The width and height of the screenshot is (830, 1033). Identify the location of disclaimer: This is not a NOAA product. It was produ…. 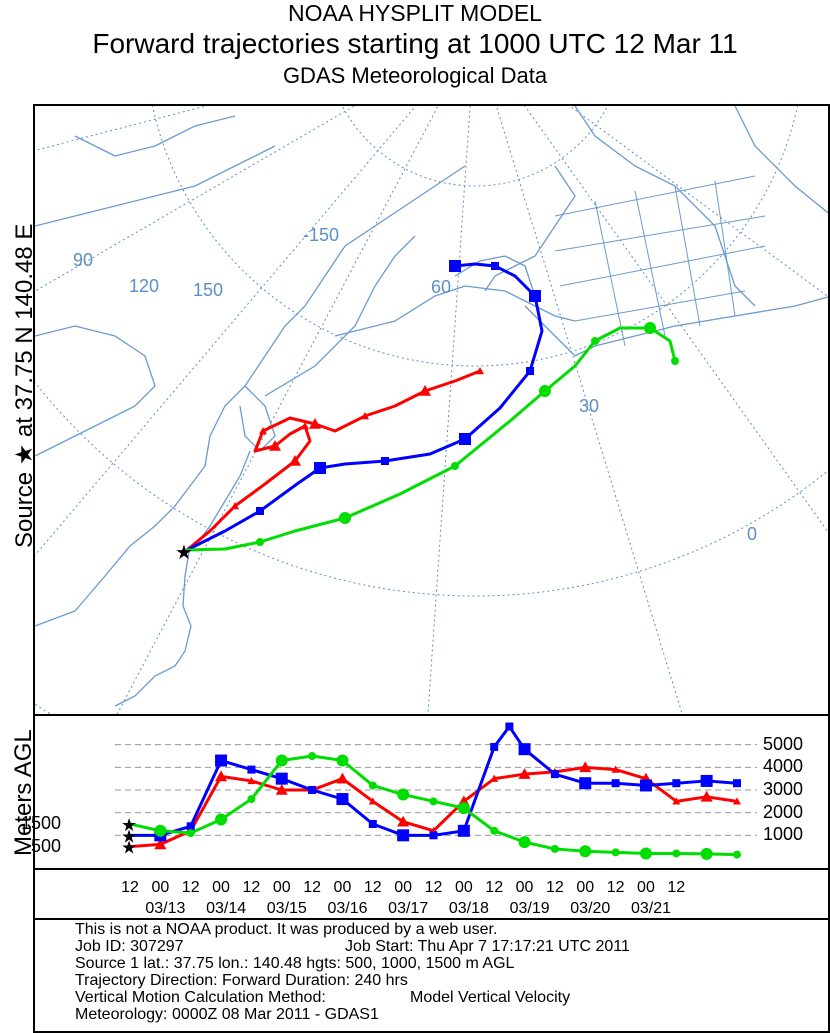
(286, 929).